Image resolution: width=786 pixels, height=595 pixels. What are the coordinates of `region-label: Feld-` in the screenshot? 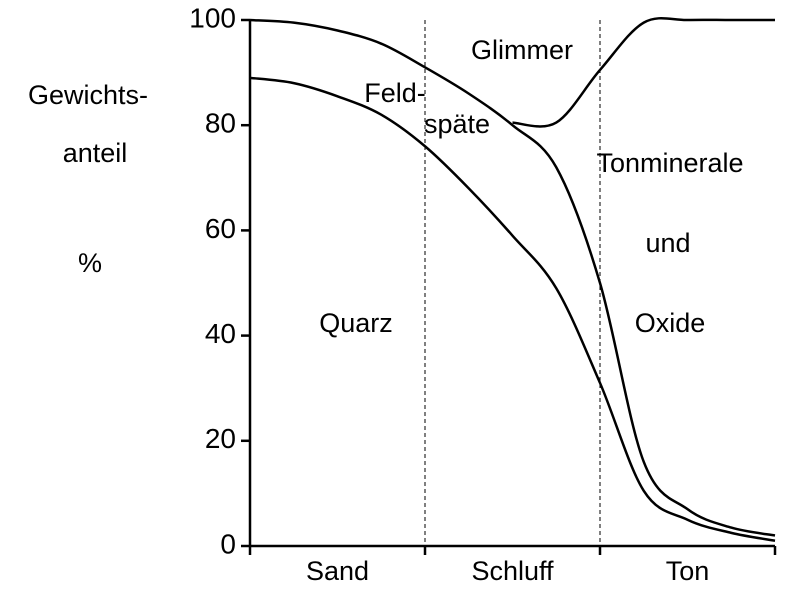 It's located at (395, 93).